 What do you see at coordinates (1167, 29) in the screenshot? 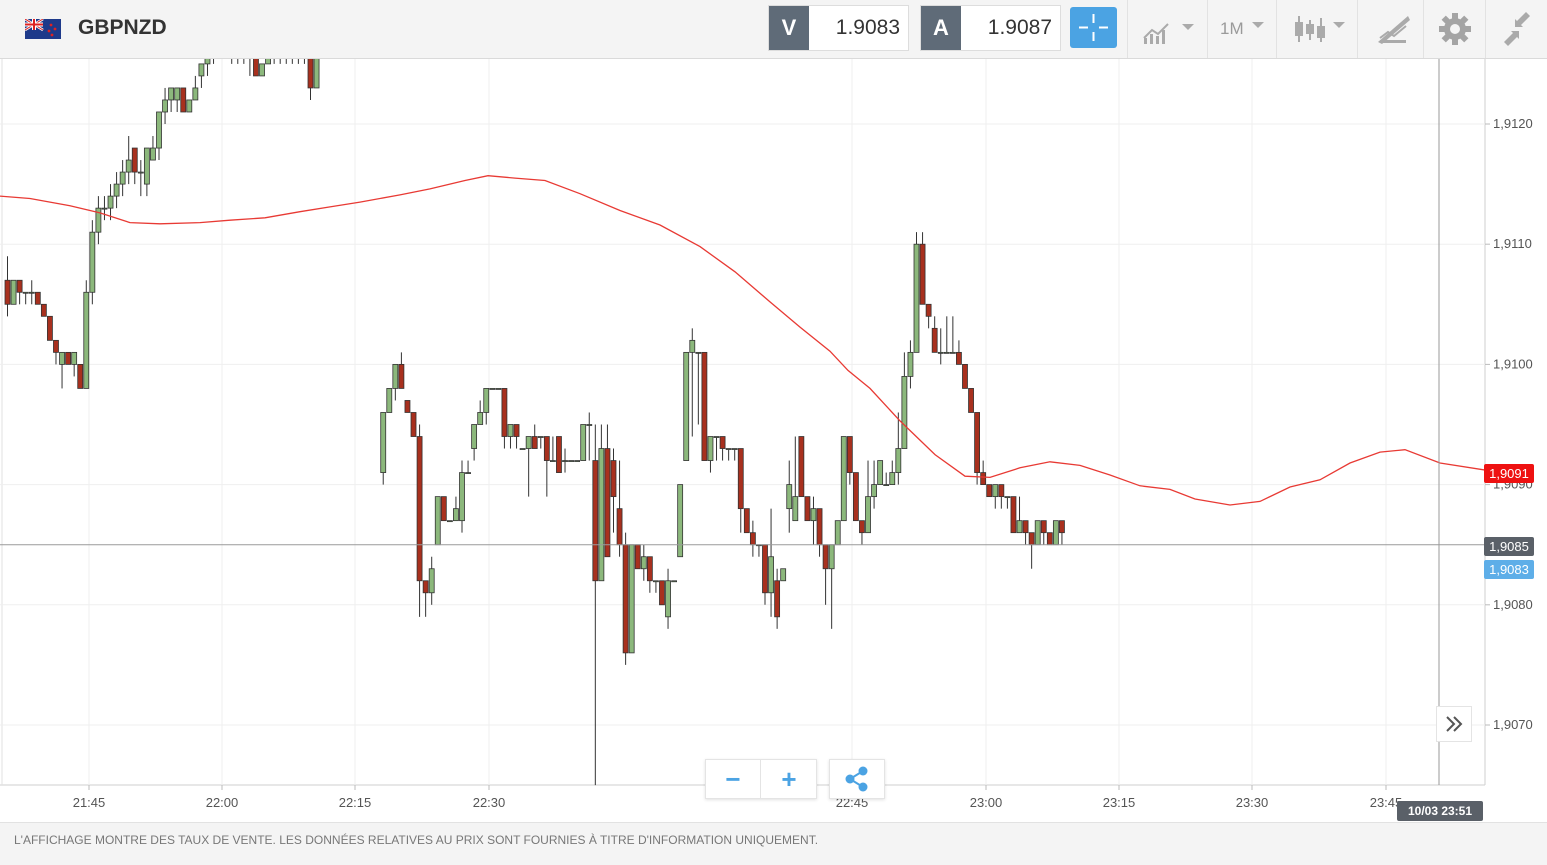
I see `chart-type-button` at bounding box center [1167, 29].